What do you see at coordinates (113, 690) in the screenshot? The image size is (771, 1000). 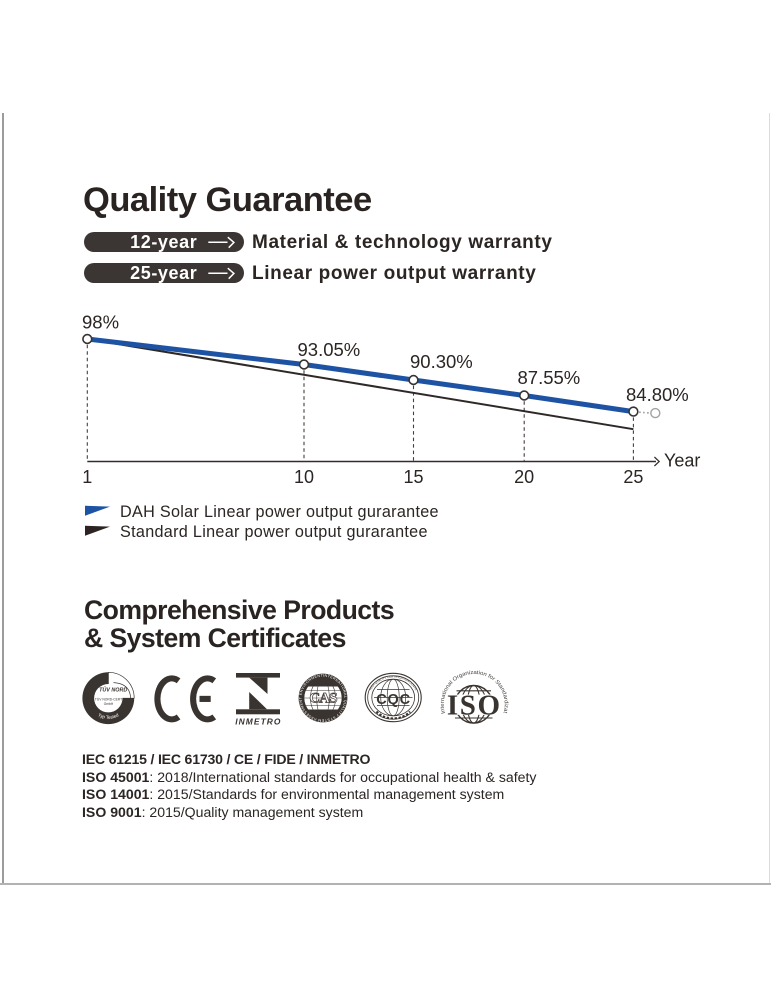 I see `svg-text: TÜV NORD` at bounding box center [113, 690].